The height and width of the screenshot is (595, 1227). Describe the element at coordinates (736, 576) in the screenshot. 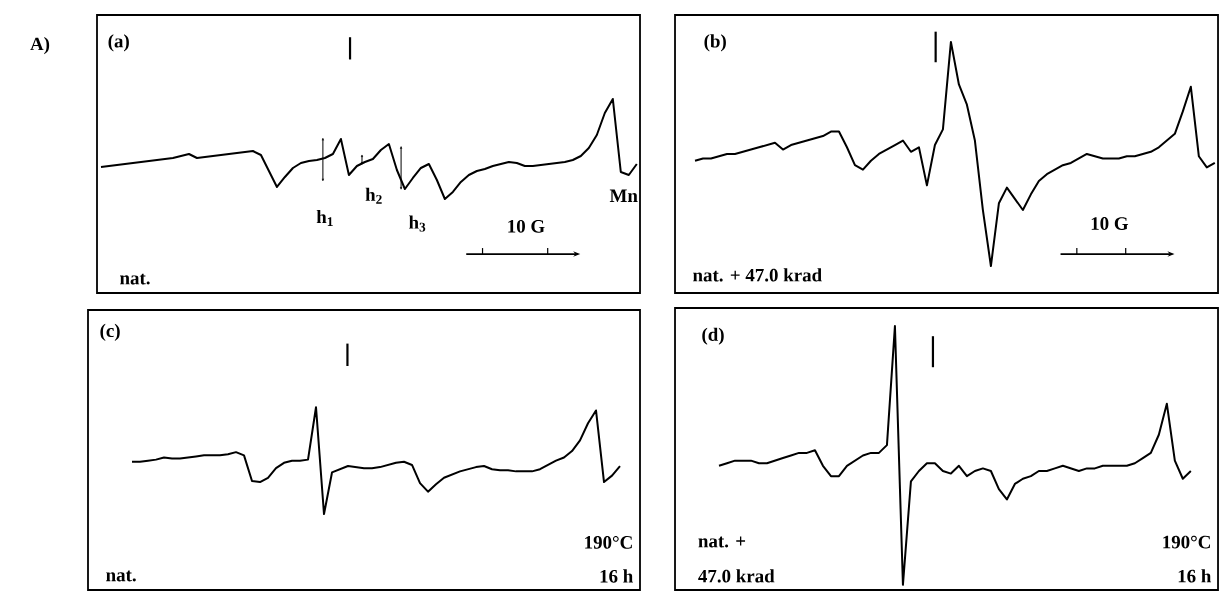

I see `annotation: 47.0 krad` at that location.